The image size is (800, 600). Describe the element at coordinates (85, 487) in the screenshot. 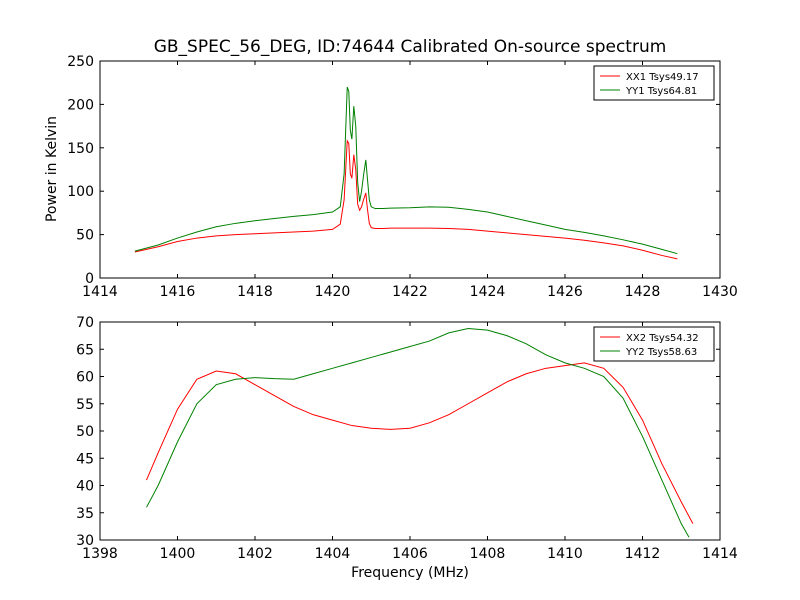

I see `bottom-y-tick-label: 40` at that location.